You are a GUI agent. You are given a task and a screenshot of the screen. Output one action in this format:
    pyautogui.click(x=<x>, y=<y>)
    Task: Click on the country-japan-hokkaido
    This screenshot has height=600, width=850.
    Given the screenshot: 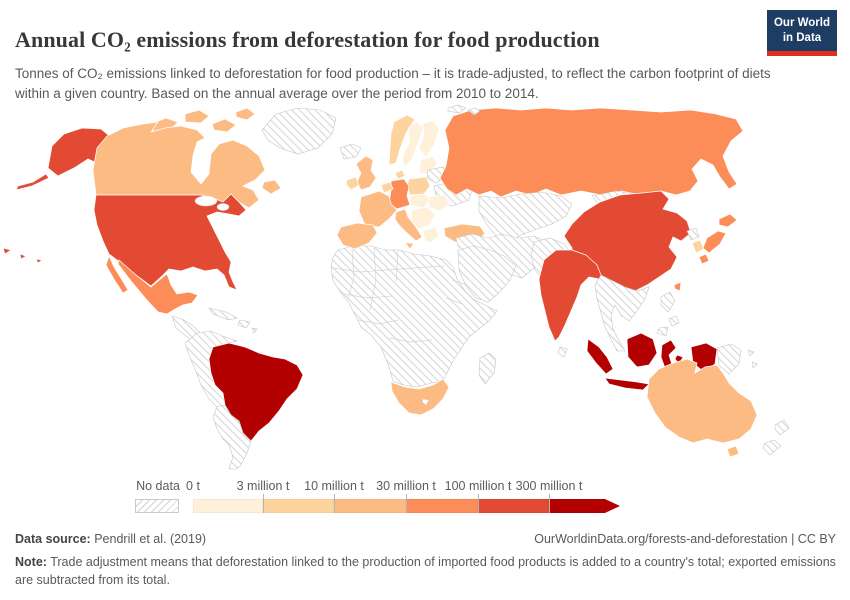 What is the action you would take?
    pyautogui.click(x=728, y=220)
    